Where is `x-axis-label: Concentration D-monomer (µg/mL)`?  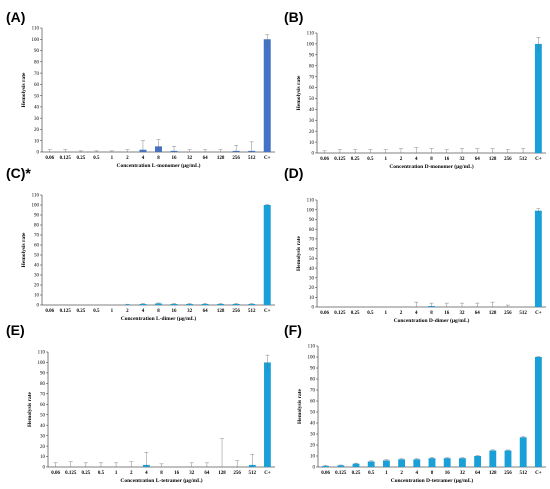
x-axis-label: Concentration D-monomer (µg/mL) is located at coordinates (431, 166).